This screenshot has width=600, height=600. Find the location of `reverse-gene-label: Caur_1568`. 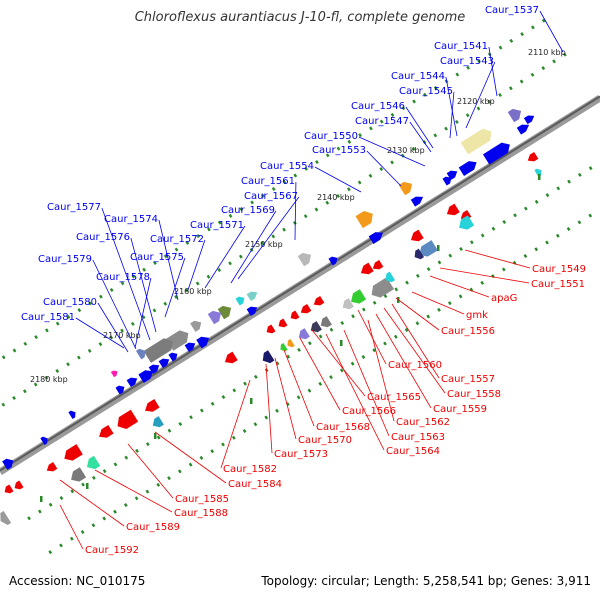

reverse-gene-label: Caur_1568 is located at coordinates (343, 427).